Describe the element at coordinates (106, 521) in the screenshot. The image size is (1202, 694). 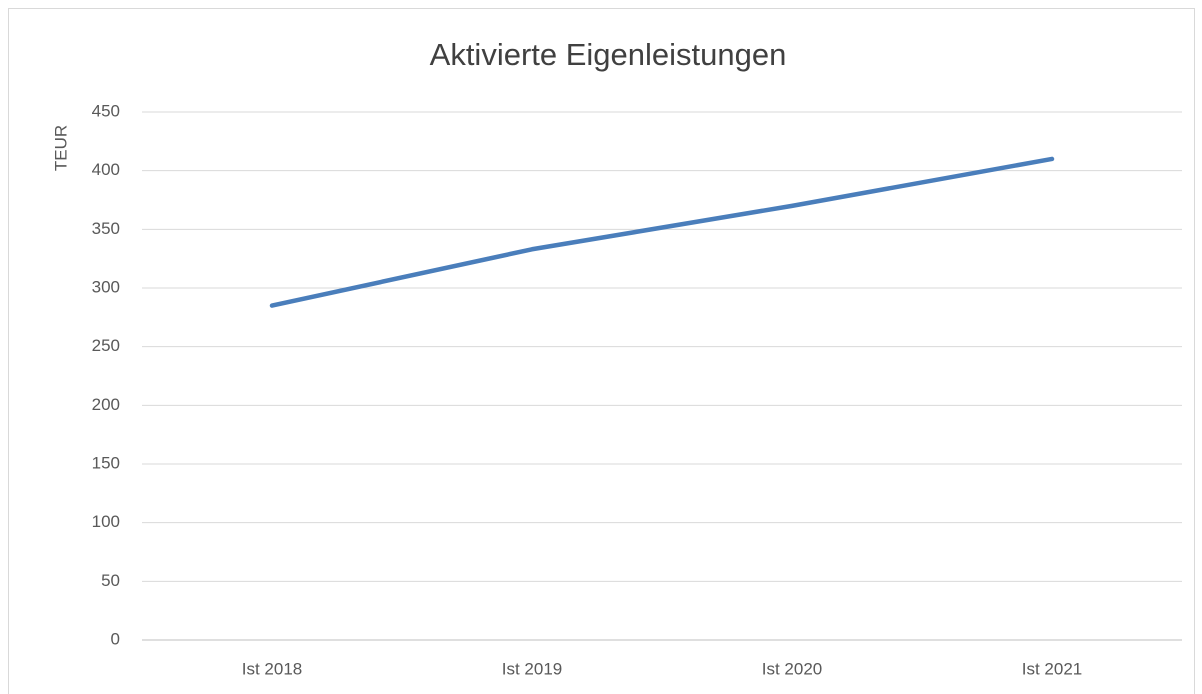
I see `y-tick-label: 100` at that location.